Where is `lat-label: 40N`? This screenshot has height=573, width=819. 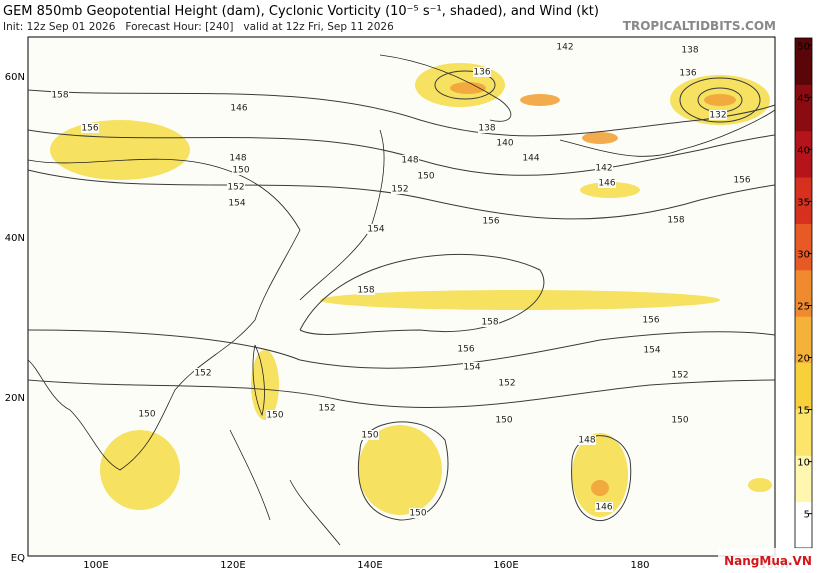 lat-label: 40N is located at coordinates (15, 238).